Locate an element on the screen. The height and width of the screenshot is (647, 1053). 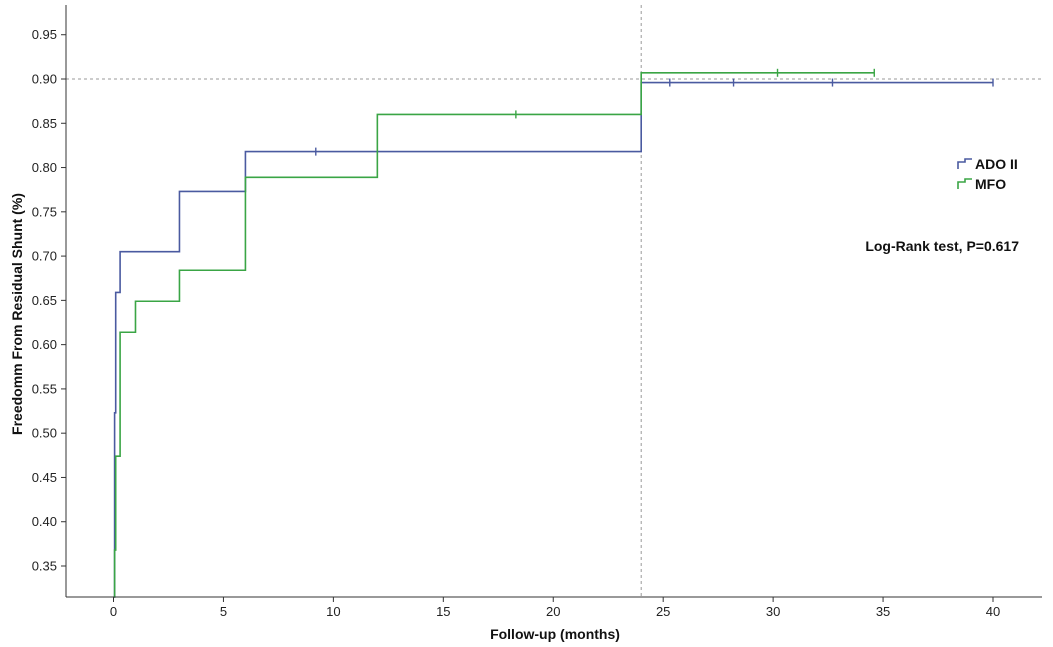
y-tick-label: 0.80 is located at coordinates (44, 167).